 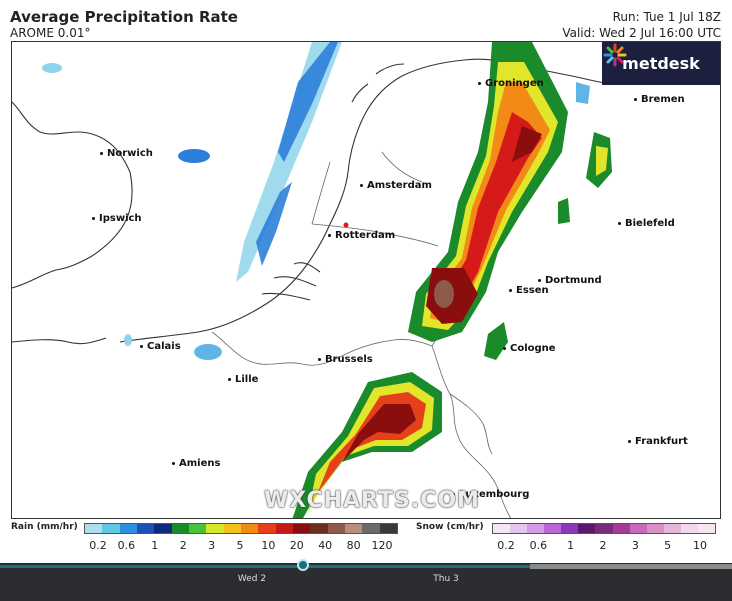 What do you see at coordinates (117, 218) in the screenshot?
I see `city-label: Ipswich` at bounding box center [117, 218].